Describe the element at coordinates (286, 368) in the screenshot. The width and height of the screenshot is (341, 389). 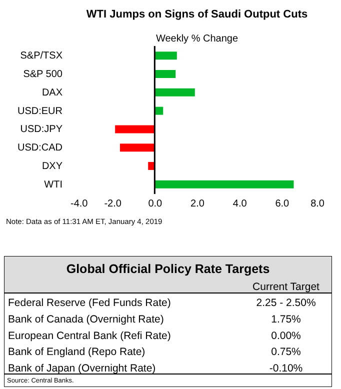
I see `text: -0.10%` at that location.